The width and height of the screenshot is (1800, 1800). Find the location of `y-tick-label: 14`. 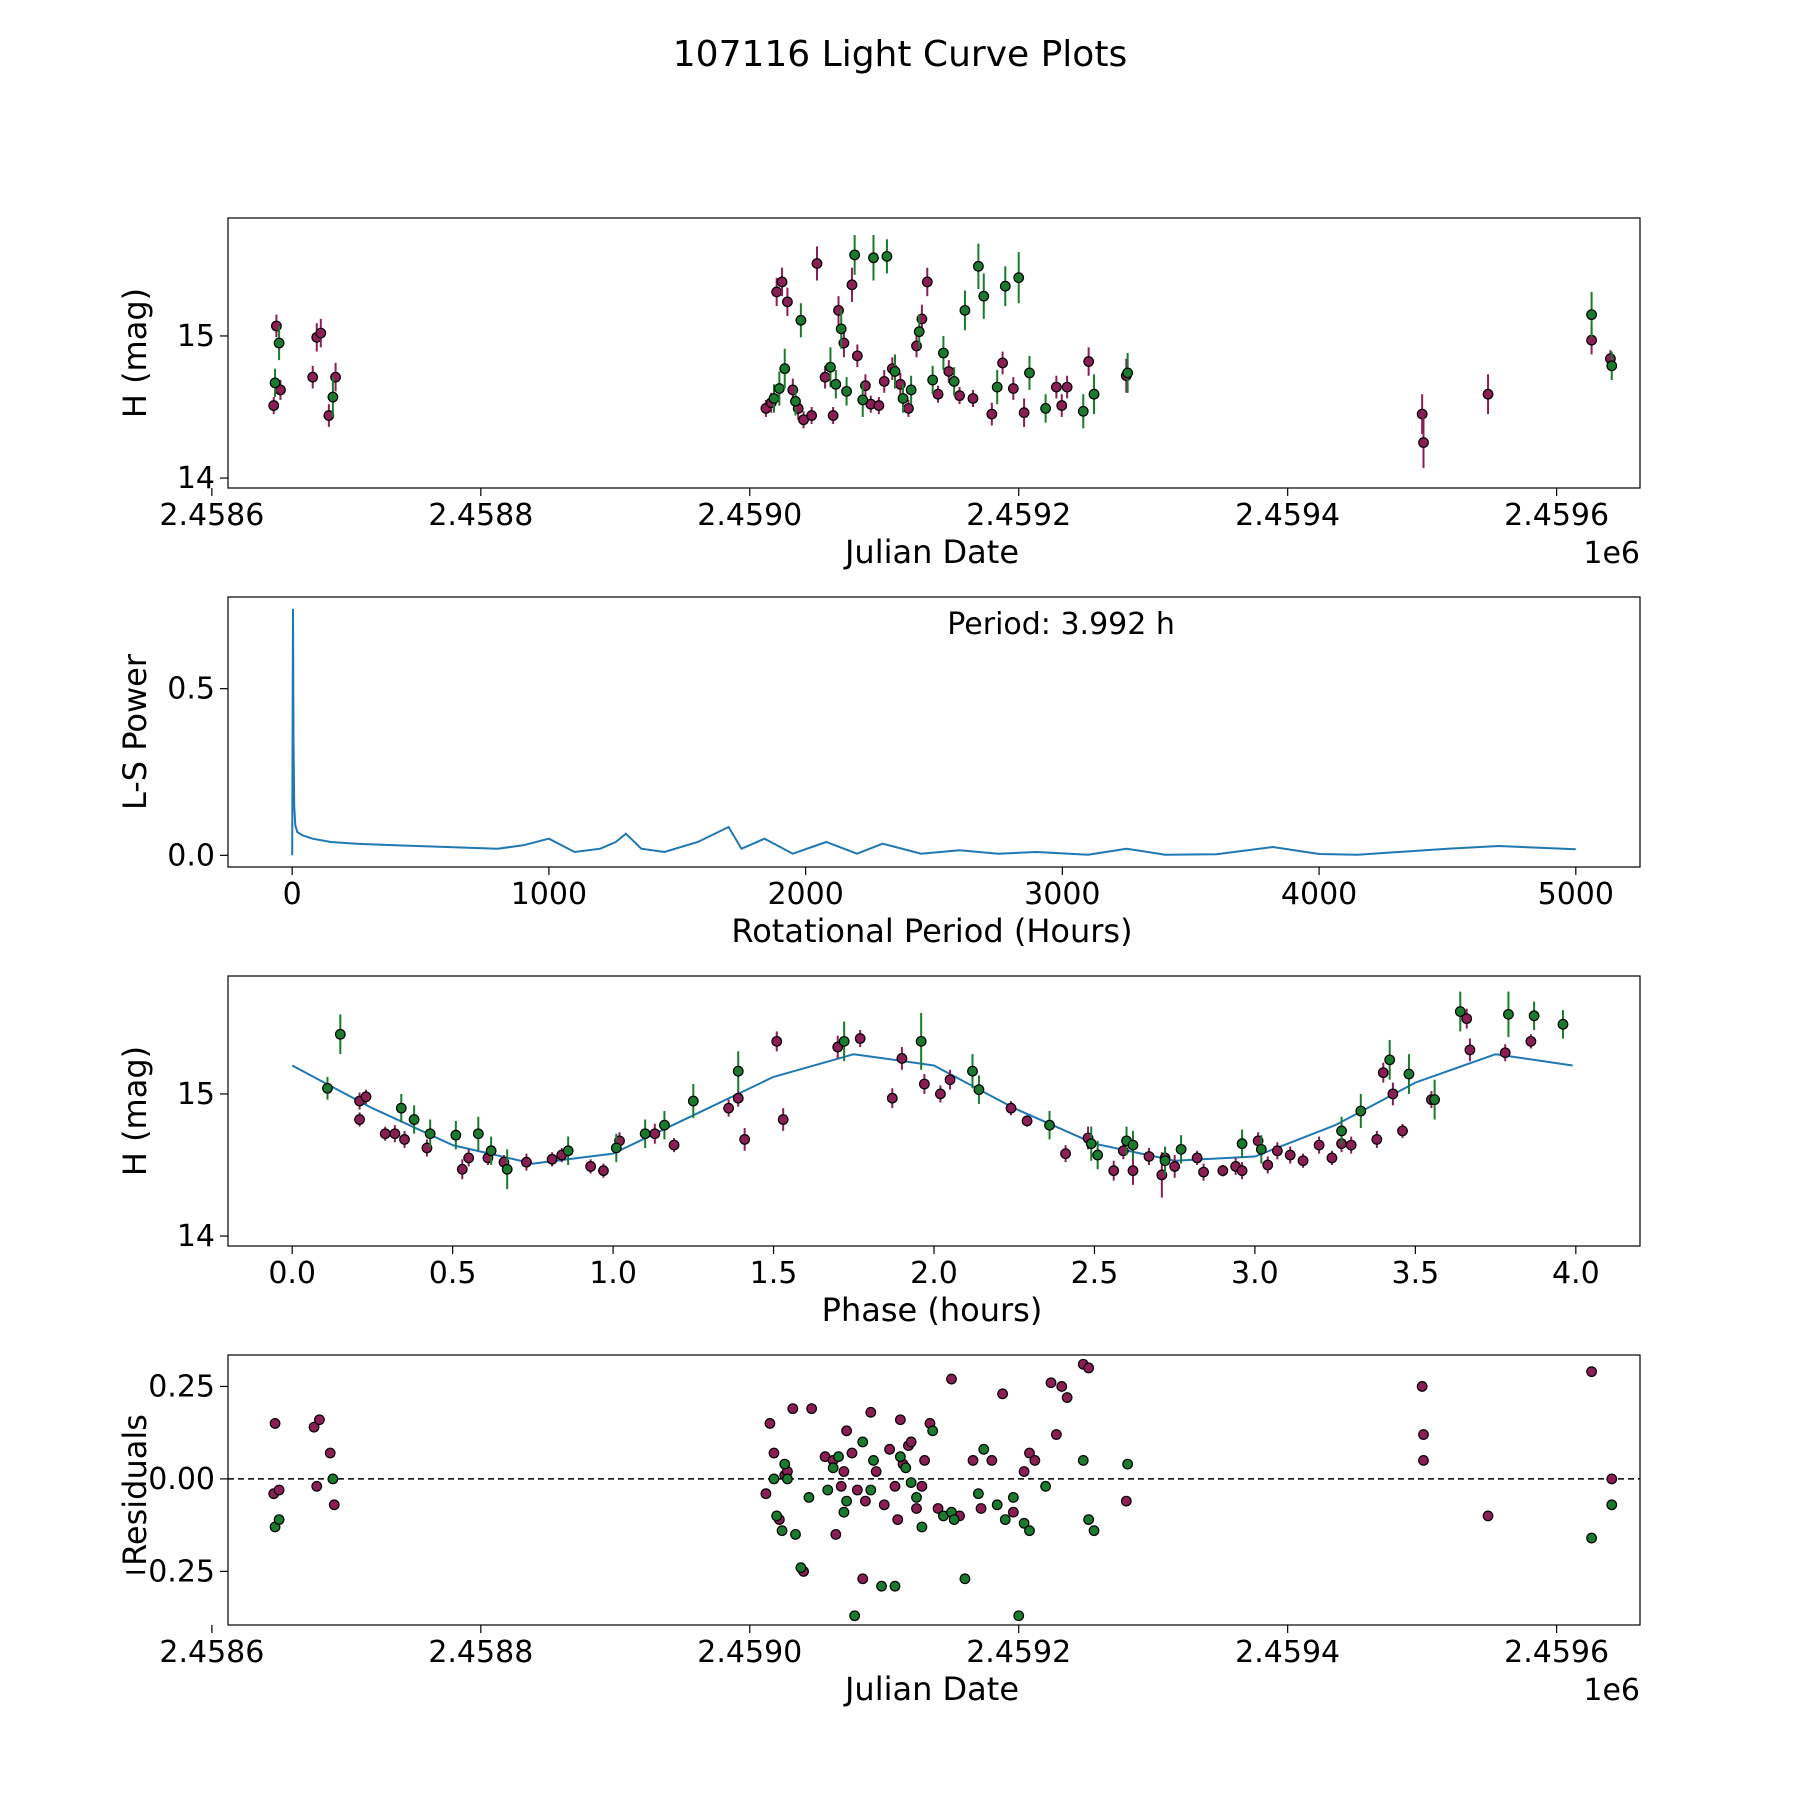

y-tick-label: 14 is located at coordinates (196, 478).